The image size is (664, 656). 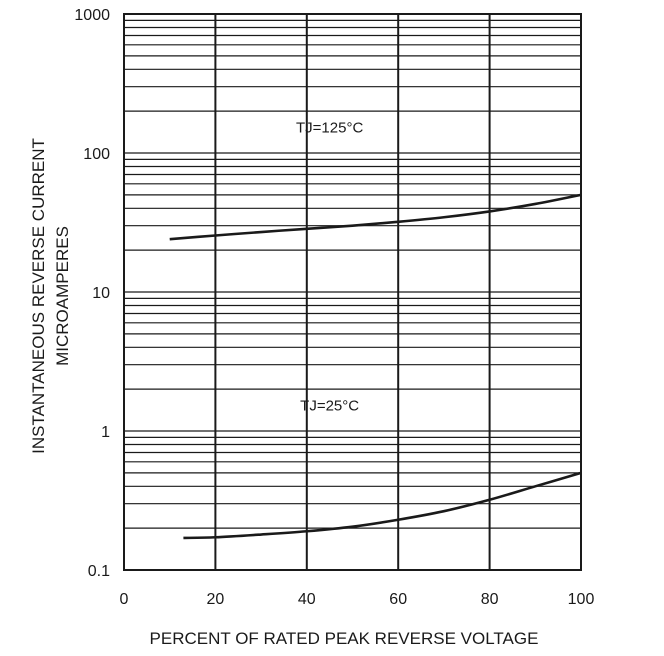 I want to click on y-tick-label: 0.1, so click(x=99, y=571).